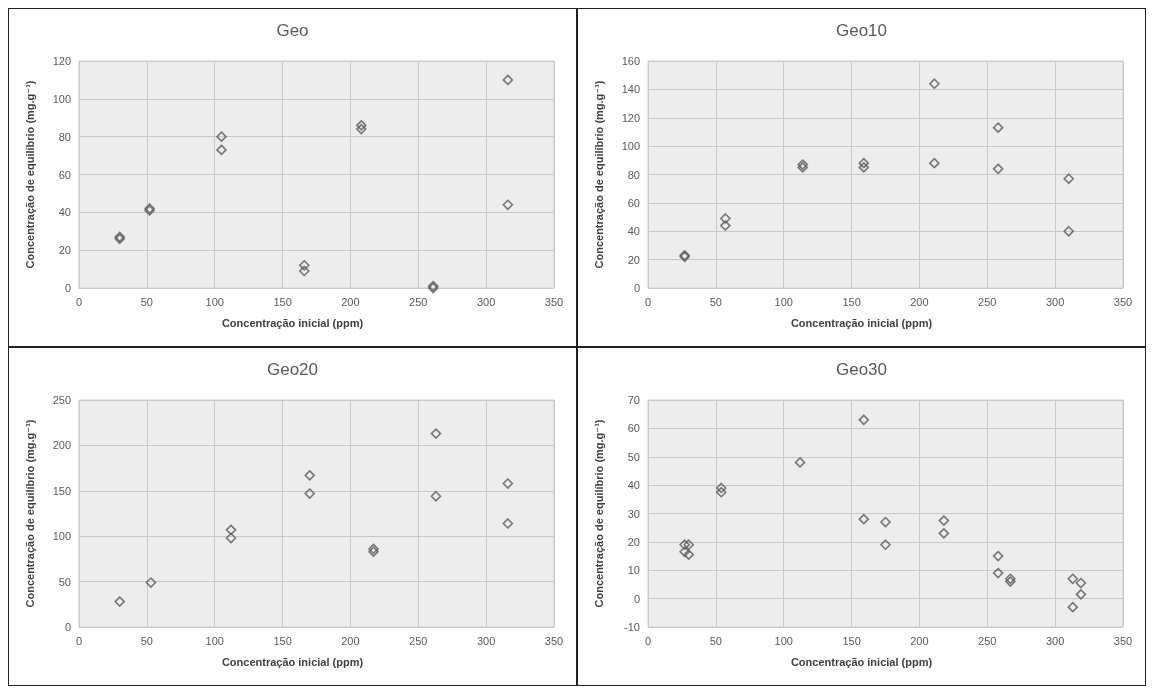 This screenshot has width=1154, height=695. What do you see at coordinates (633, 513) in the screenshot?
I see `y-tick-label: 30` at bounding box center [633, 513].